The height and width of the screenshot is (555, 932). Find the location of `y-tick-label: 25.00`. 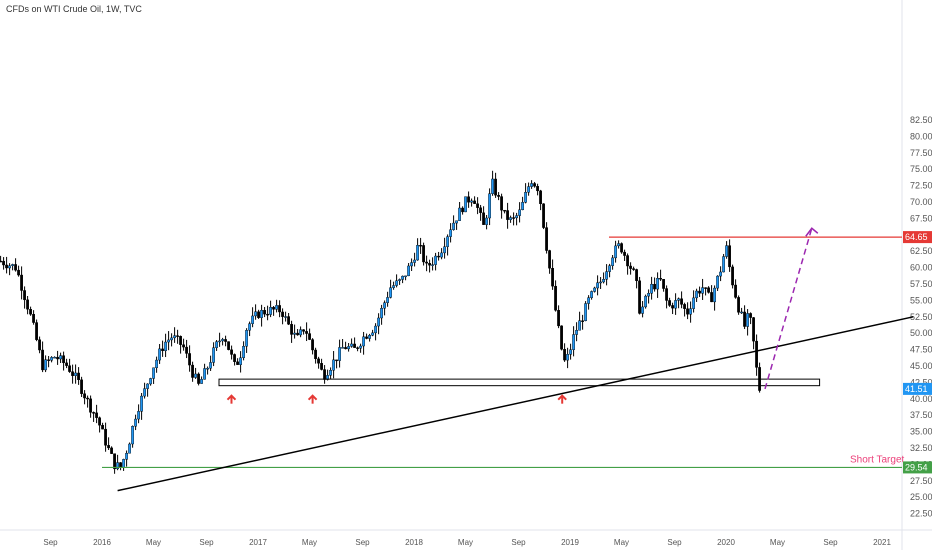

y-tick-label: 25.00 is located at coordinates (921, 497).